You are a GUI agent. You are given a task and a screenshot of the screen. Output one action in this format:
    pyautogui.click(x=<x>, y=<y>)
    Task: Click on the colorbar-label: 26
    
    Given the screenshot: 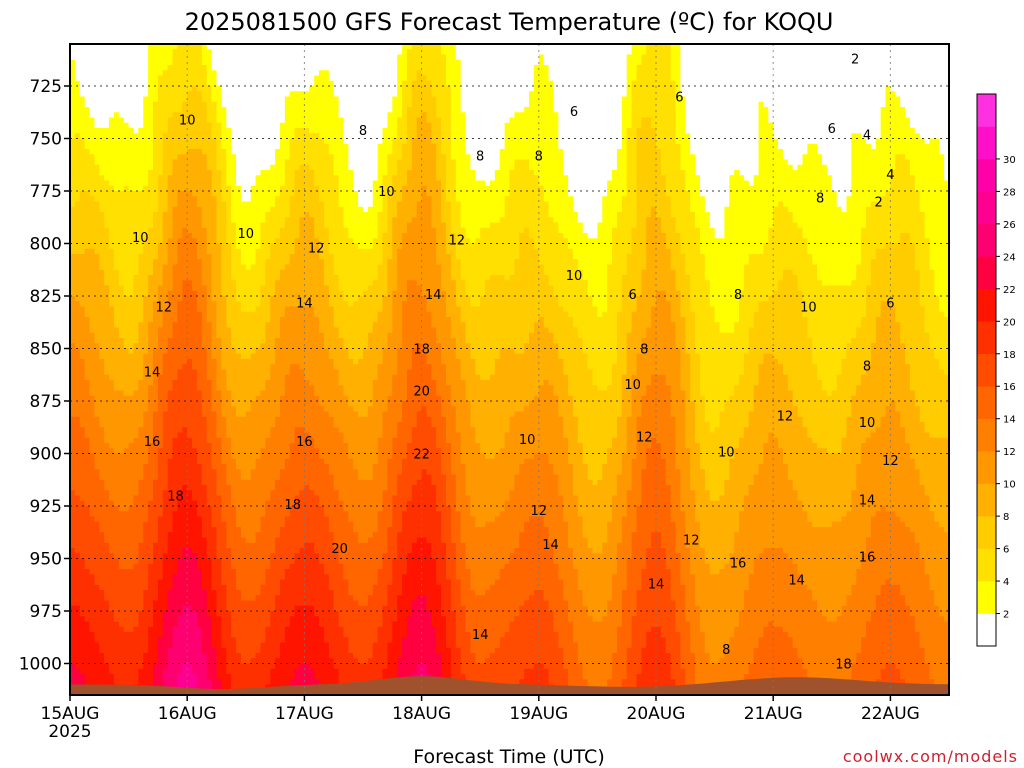 What is the action you would take?
    pyautogui.click(x=1009, y=225)
    